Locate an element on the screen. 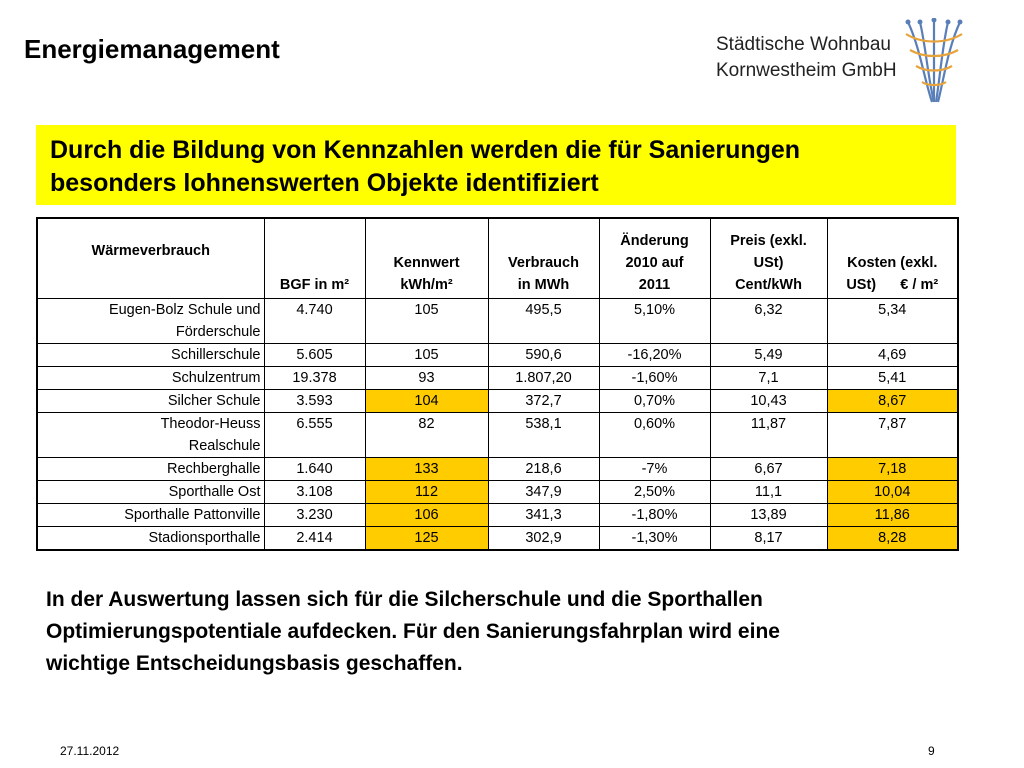 Image resolution: width=1024 pixels, height=768 pixels. header-waermeverbrauch: Wärmeverbrauch is located at coordinates (150, 258).